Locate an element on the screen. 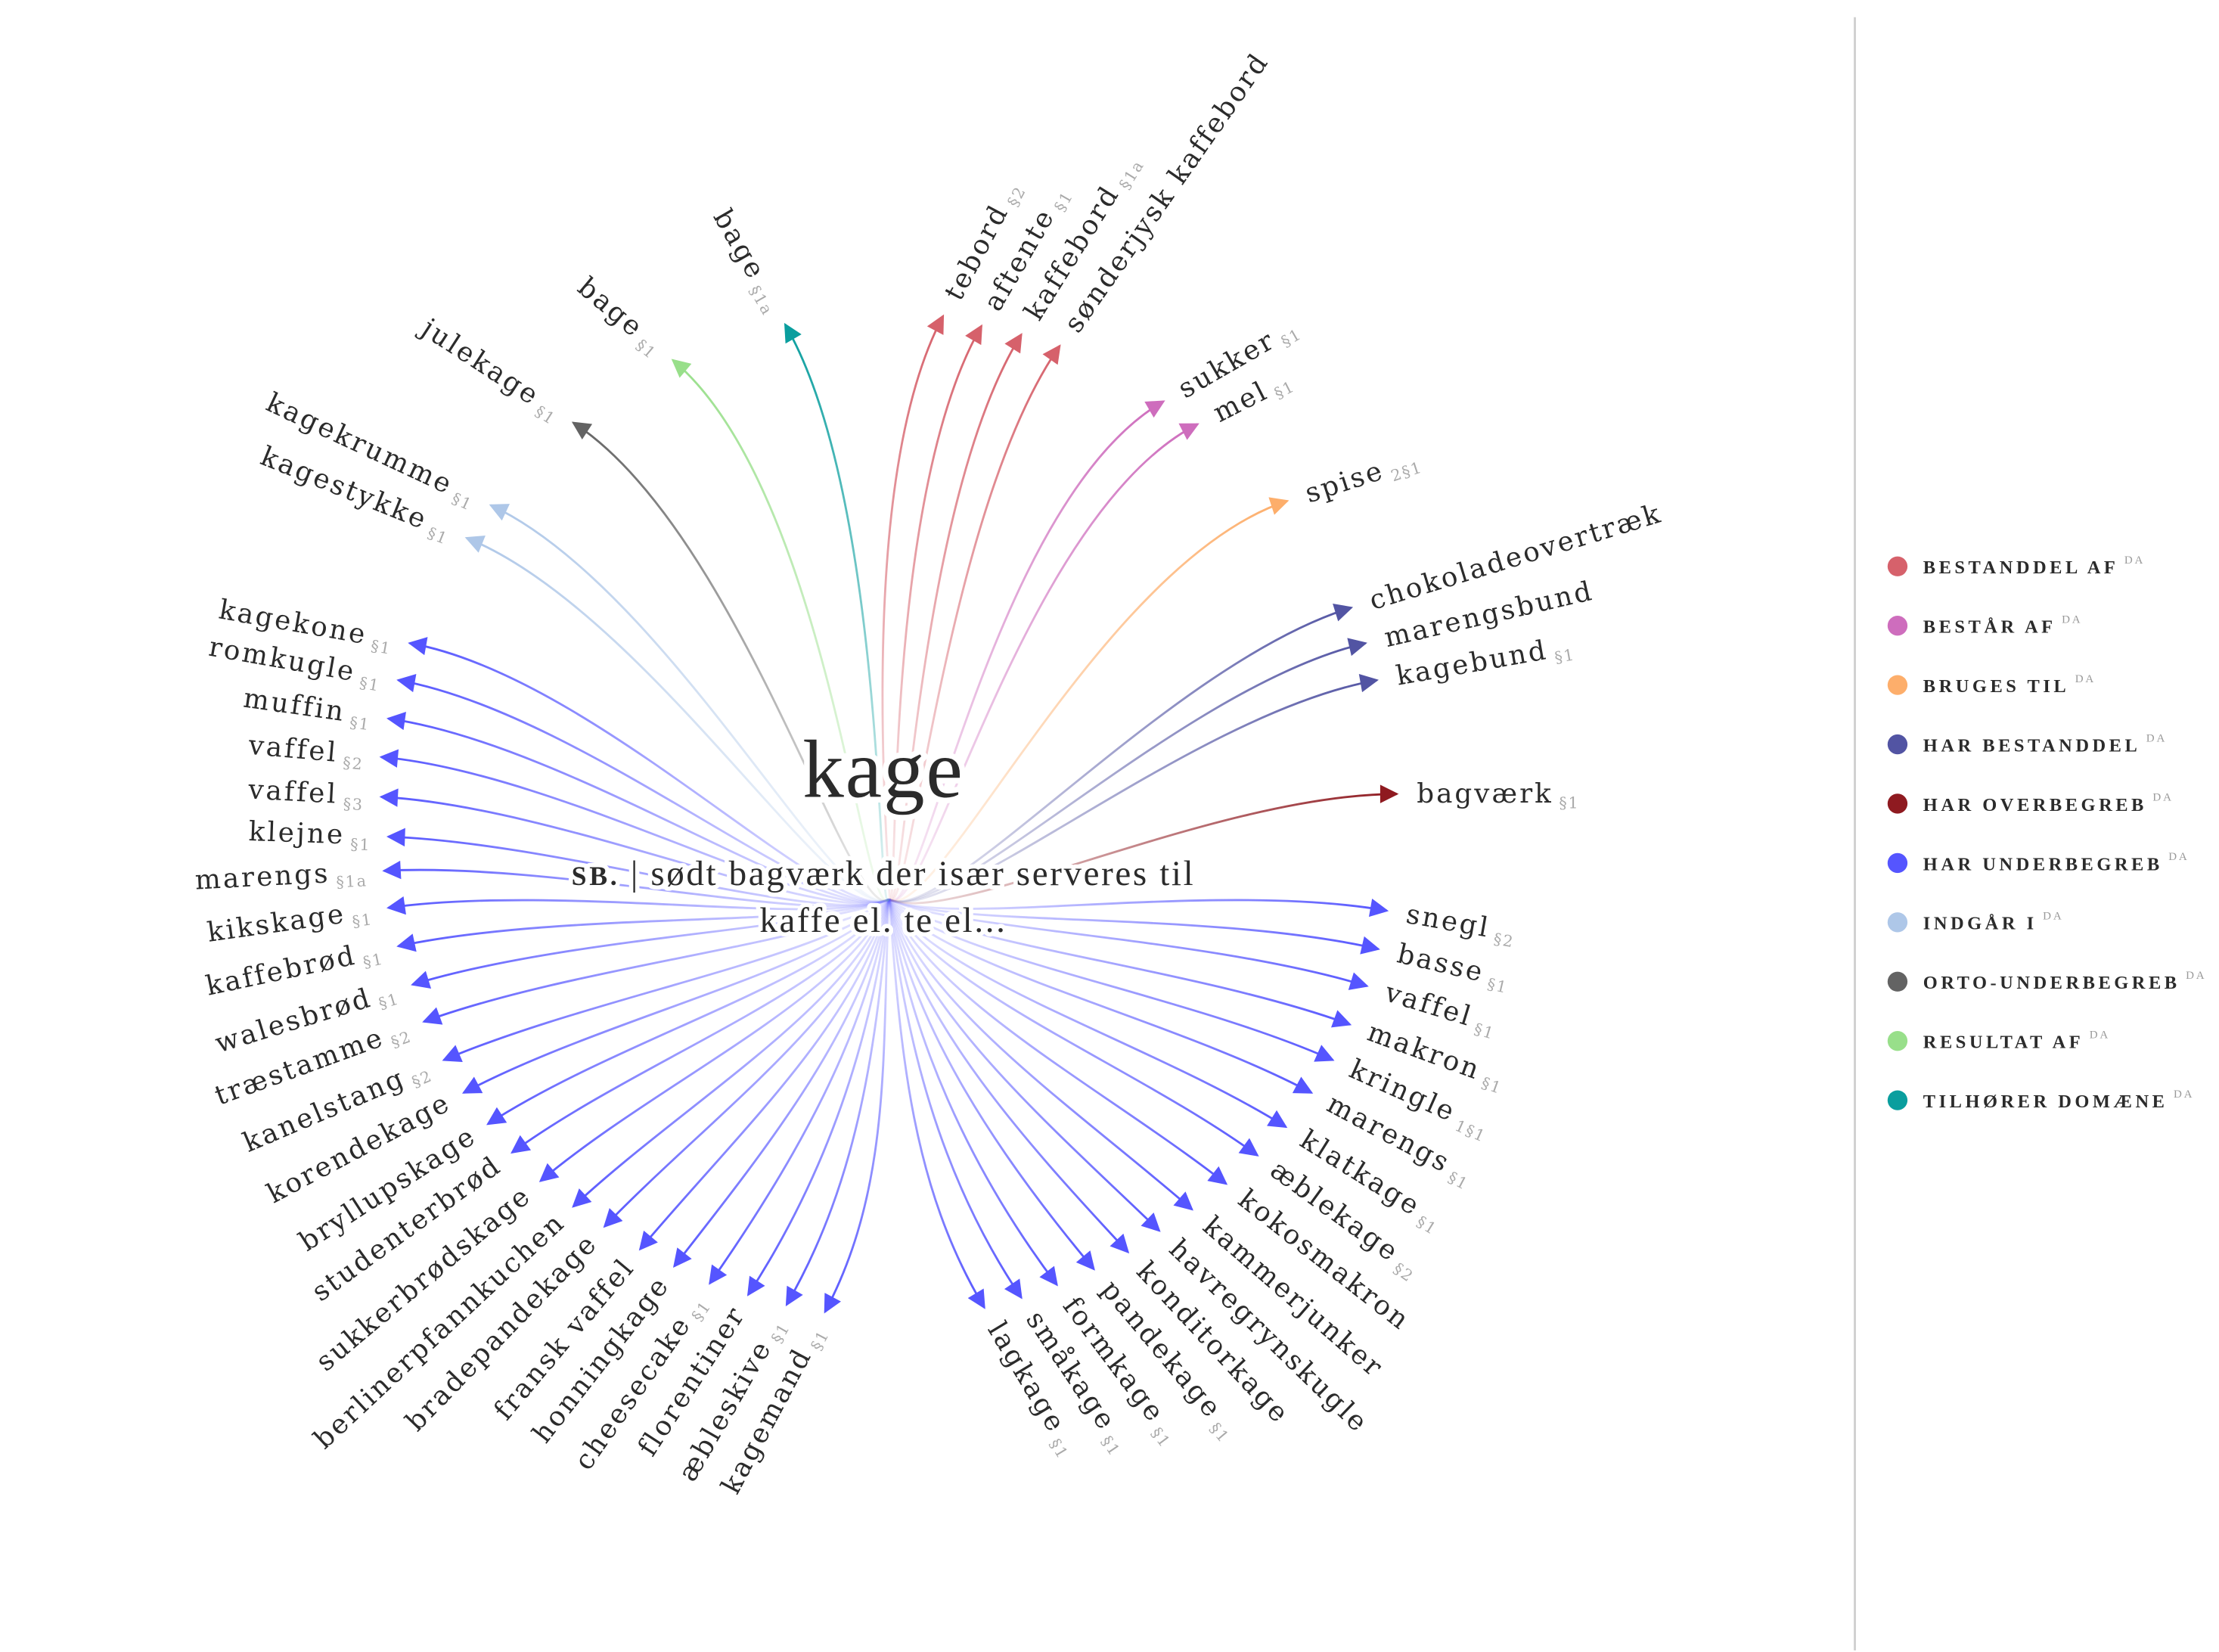 The height and width of the screenshot is (1652, 2219). legend-label: HAR OVERBEGREB DA is located at coordinates (2048, 803).